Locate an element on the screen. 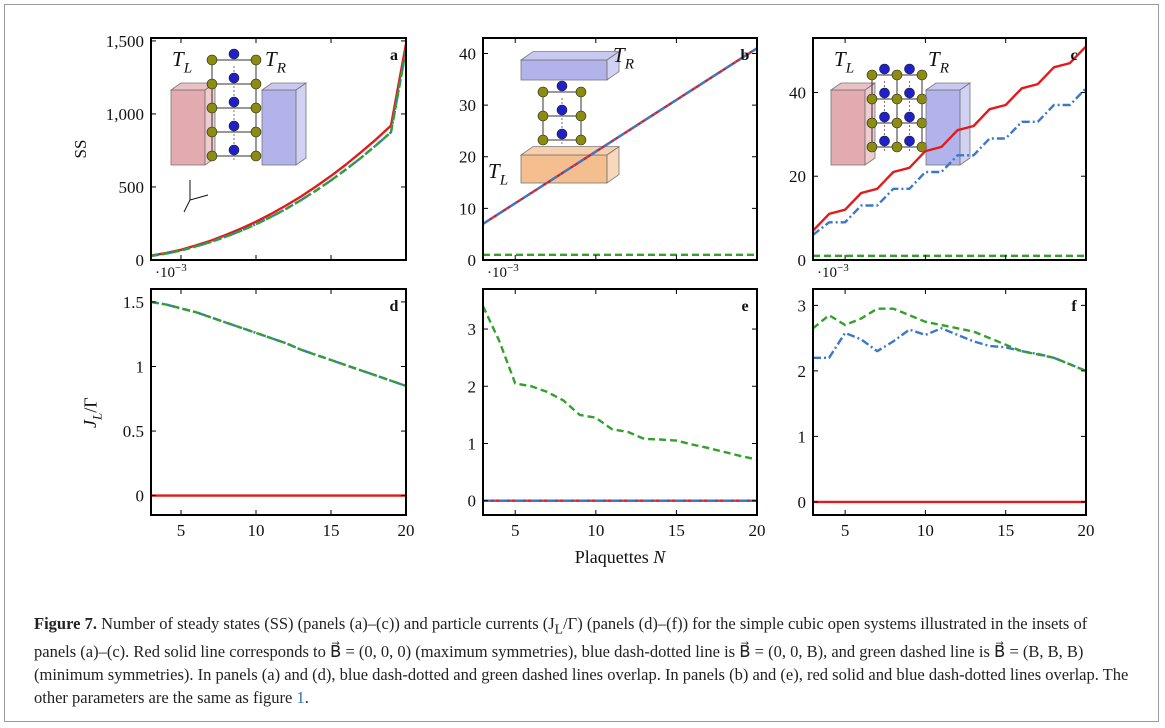 This screenshot has width=1165, height=728. caption-figure-link: 1 is located at coordinates (300, 698).